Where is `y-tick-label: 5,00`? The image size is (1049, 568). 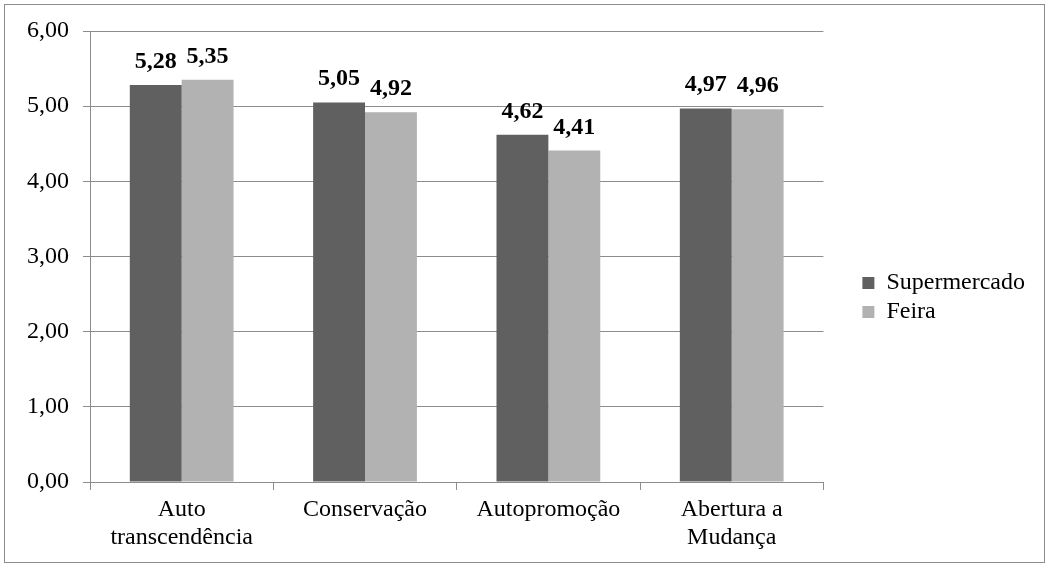 y-tick-label: 5,00 is located at coordinates (48, 104).